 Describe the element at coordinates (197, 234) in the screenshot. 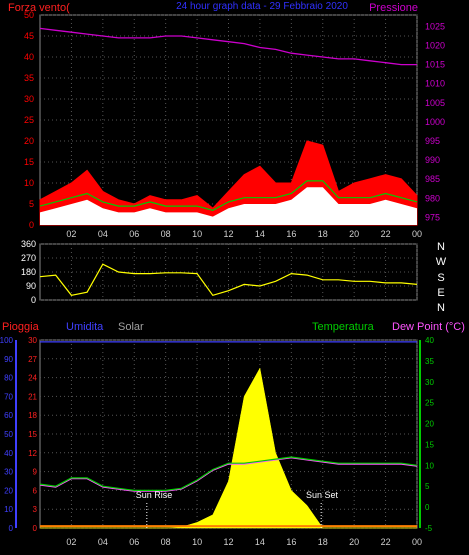

I see `p1-x-tick: 10` at that location.